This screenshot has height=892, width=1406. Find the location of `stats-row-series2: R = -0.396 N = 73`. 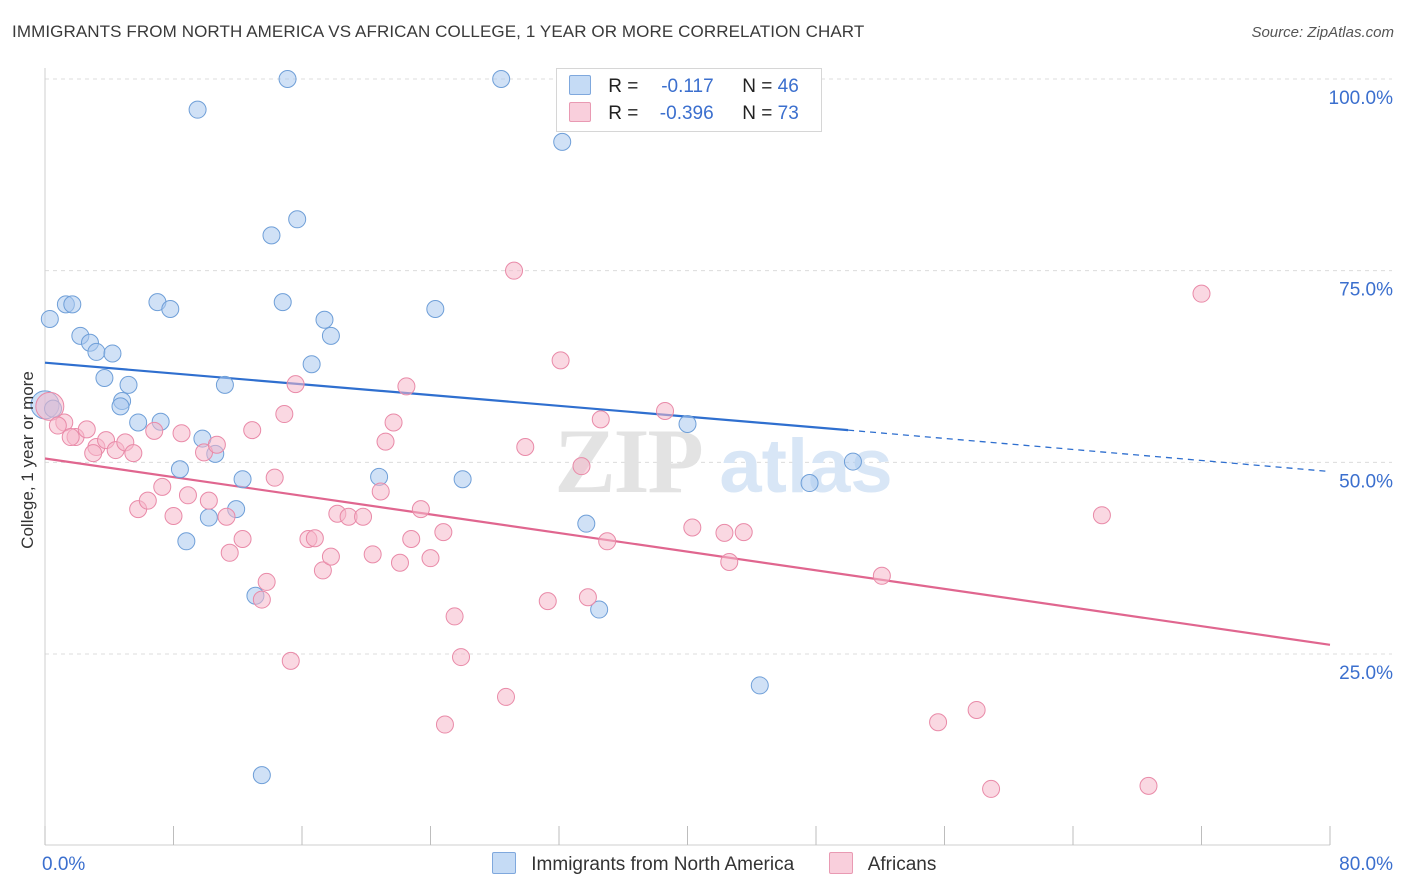

stats-row-series2: R = -0.396 N = 73 is located at coordinates (684, 114).